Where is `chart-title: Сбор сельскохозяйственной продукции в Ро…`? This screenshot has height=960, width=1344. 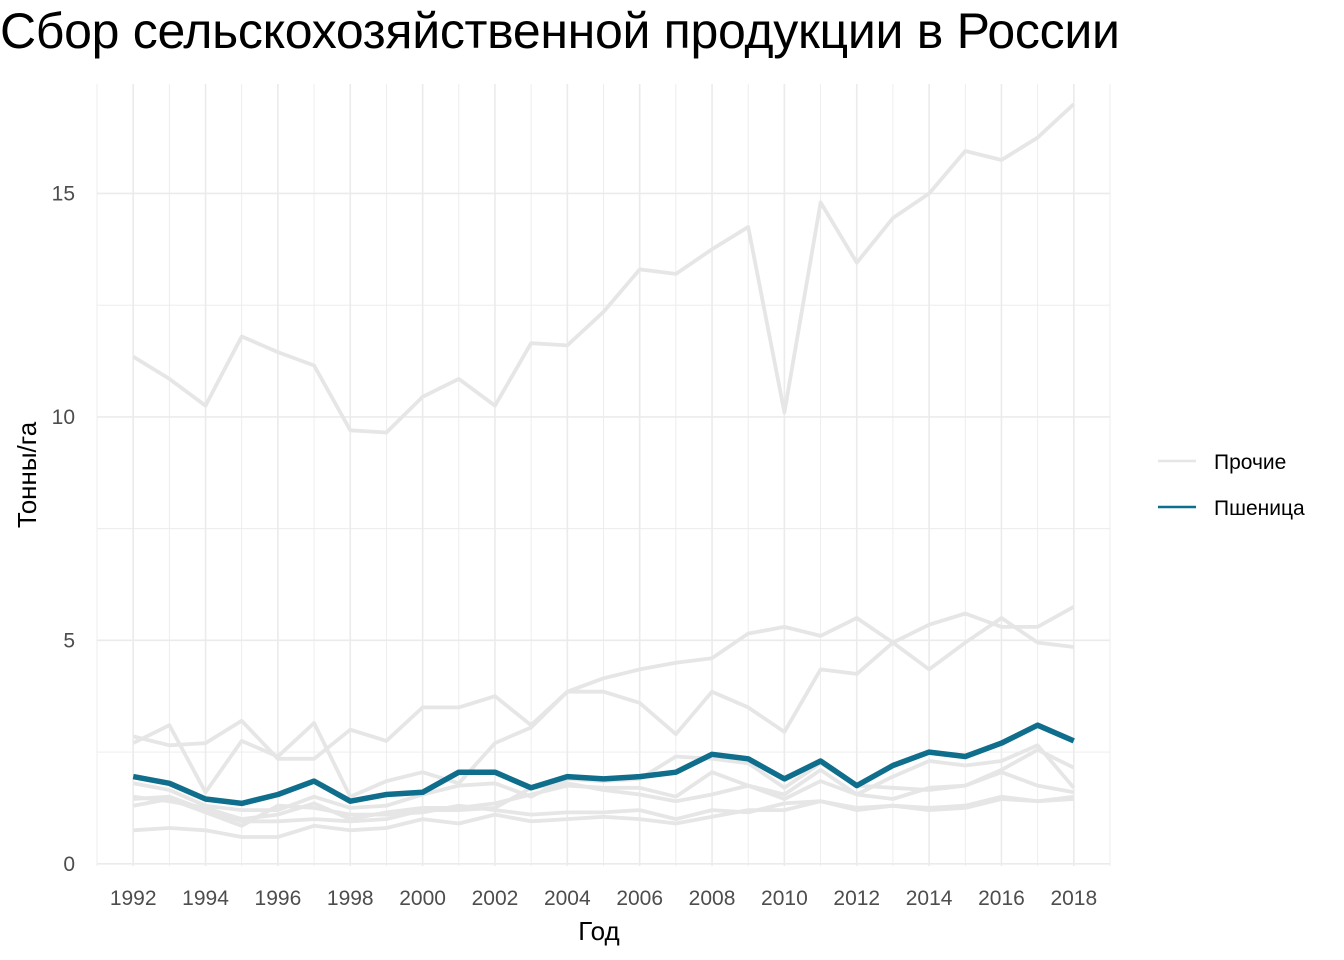
chart-title: Сбор сельскохозяйственной продукции в Ро… is located at coordinates (560, 31).